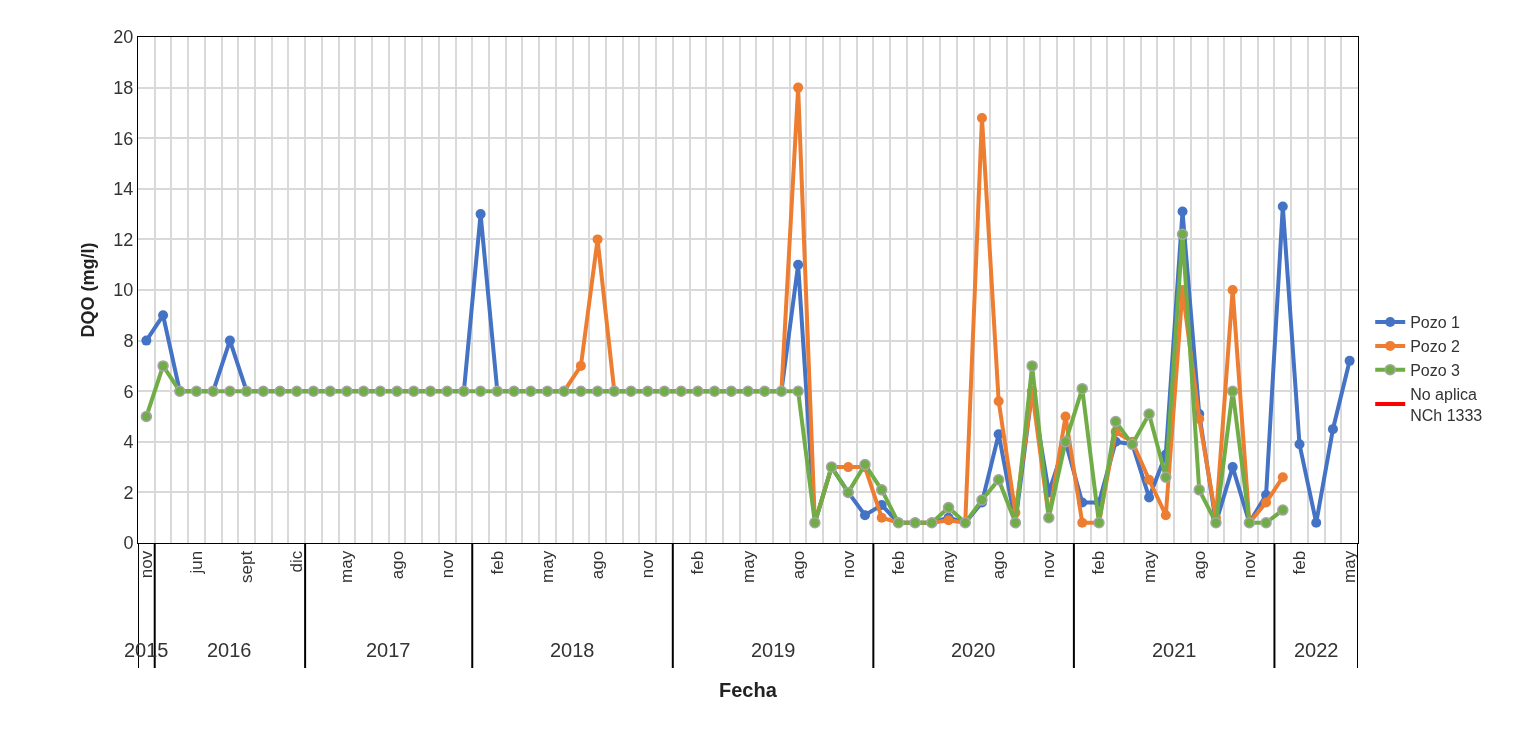  What do you see at coordinates (572, 650) in the screenshot?
I see `text: 2018` at bounding box center [572, 650].